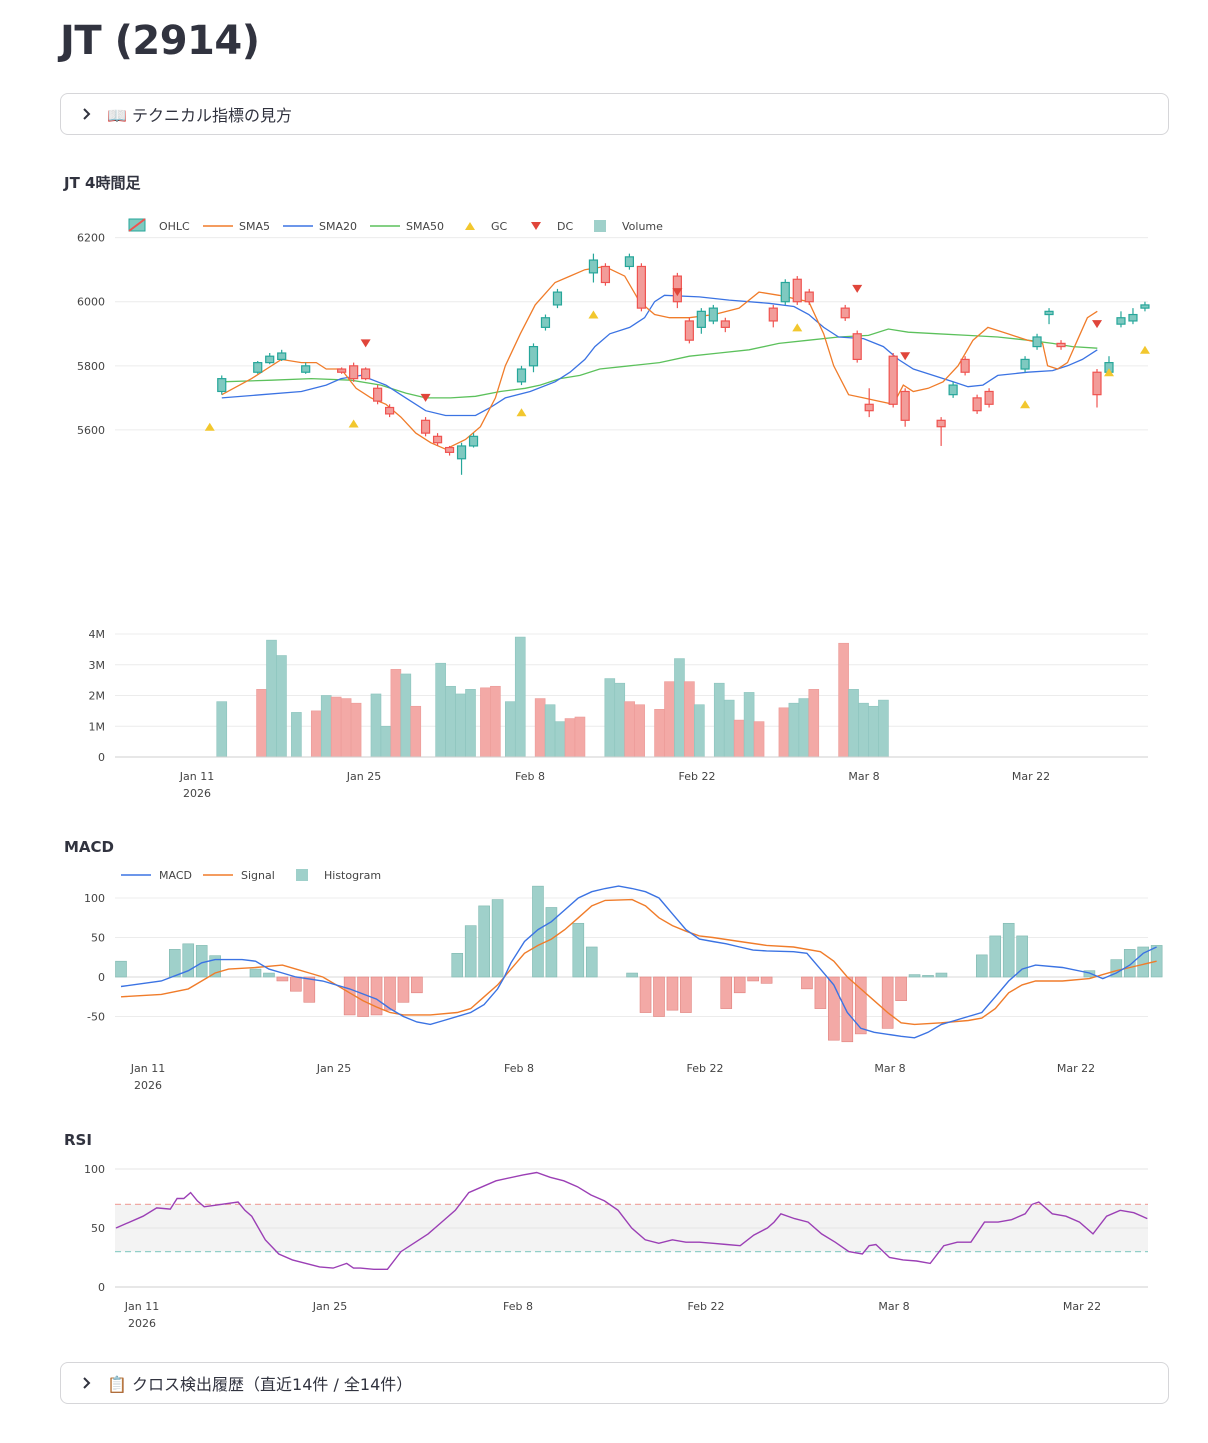 This screenshot has width=1208, height=1443. I want to click on guide-expander: 📖 テクニカル指標の見方, so click(614, 114).